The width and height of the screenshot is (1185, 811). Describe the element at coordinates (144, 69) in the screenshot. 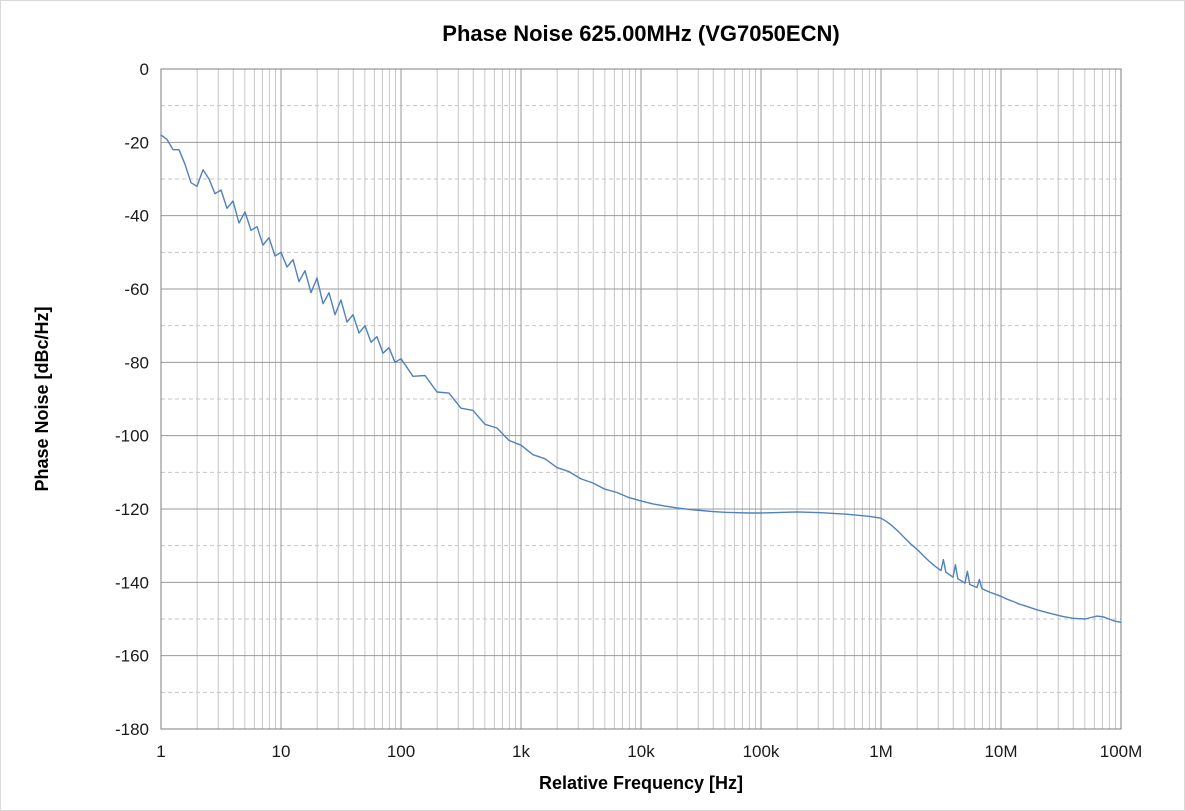

I see `y-tick-label: 0` at that location.